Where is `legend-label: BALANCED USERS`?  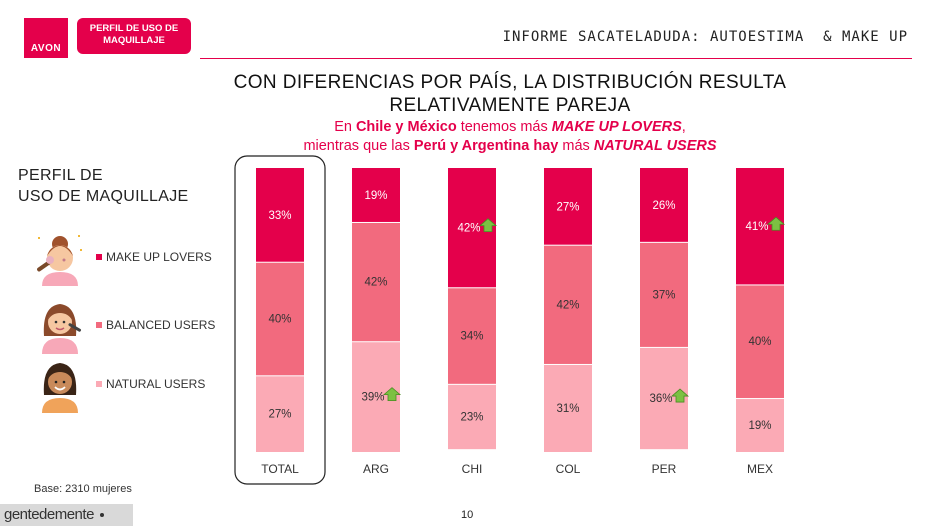
legend-label: BALANCED USERS is located at coordinates (161, 325).